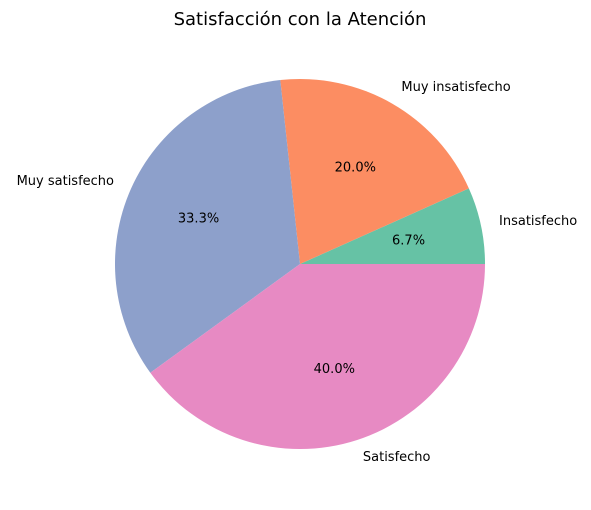  What do you see at coordinates (355, 167) in the screenshot?
I see `pie-percent-label-1: 20.0%` at bounding box center [355, 167].